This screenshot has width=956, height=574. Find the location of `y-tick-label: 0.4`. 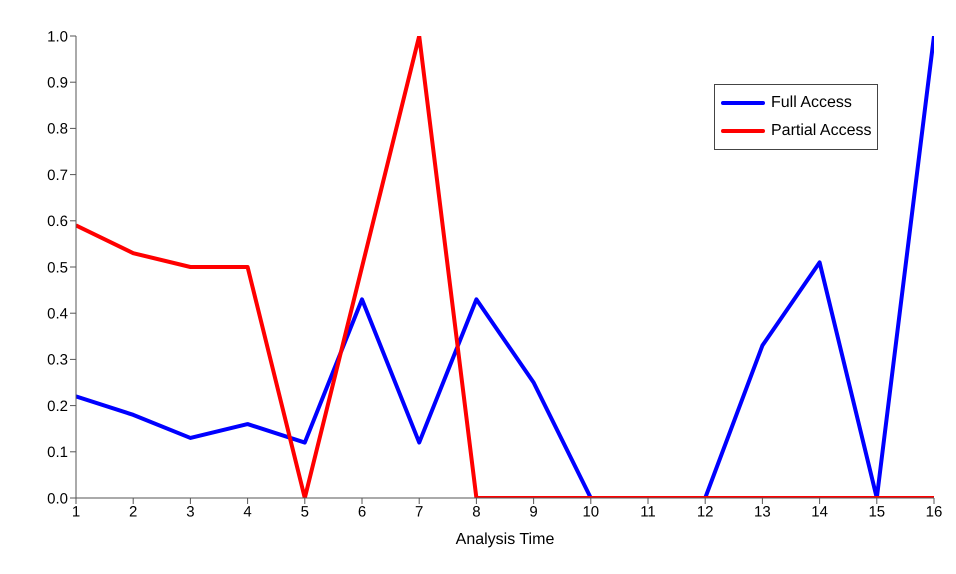

y-tick-label: 0.4 is located at coordinates (57, 314).